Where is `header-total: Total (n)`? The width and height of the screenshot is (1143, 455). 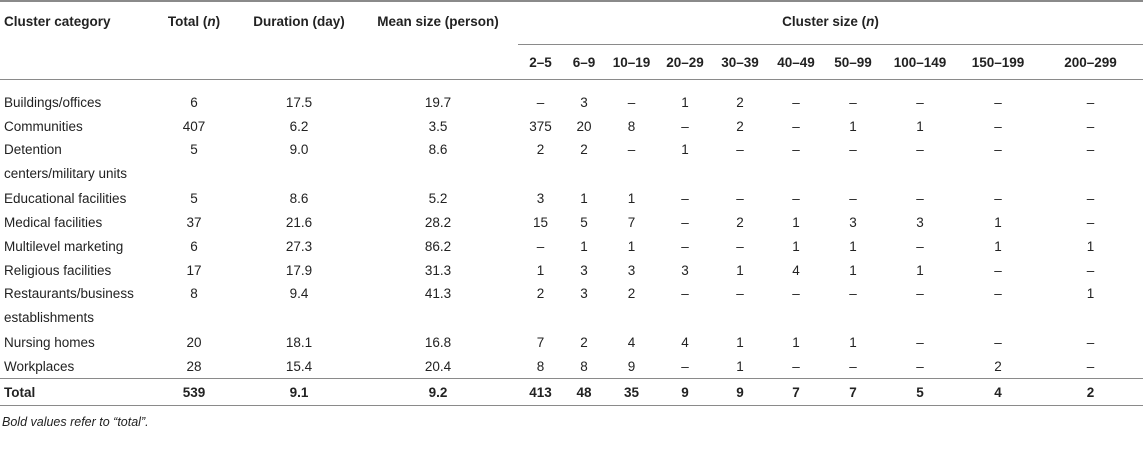
header-total: Total (n) is located at coordinates (194, 21).